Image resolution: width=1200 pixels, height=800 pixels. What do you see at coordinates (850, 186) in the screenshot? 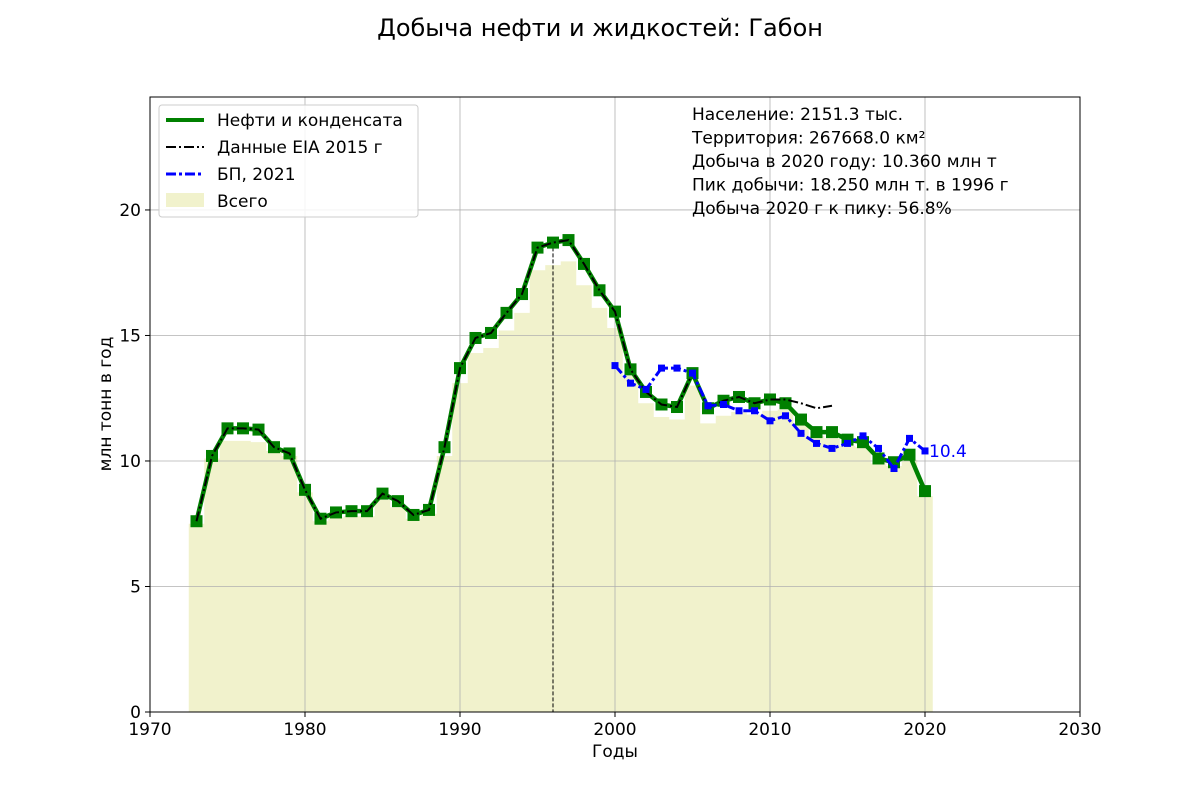
I see `info-peak: Пик добычи: 18.250 млн т. в 1996 г` at bounding box center [850, 186].